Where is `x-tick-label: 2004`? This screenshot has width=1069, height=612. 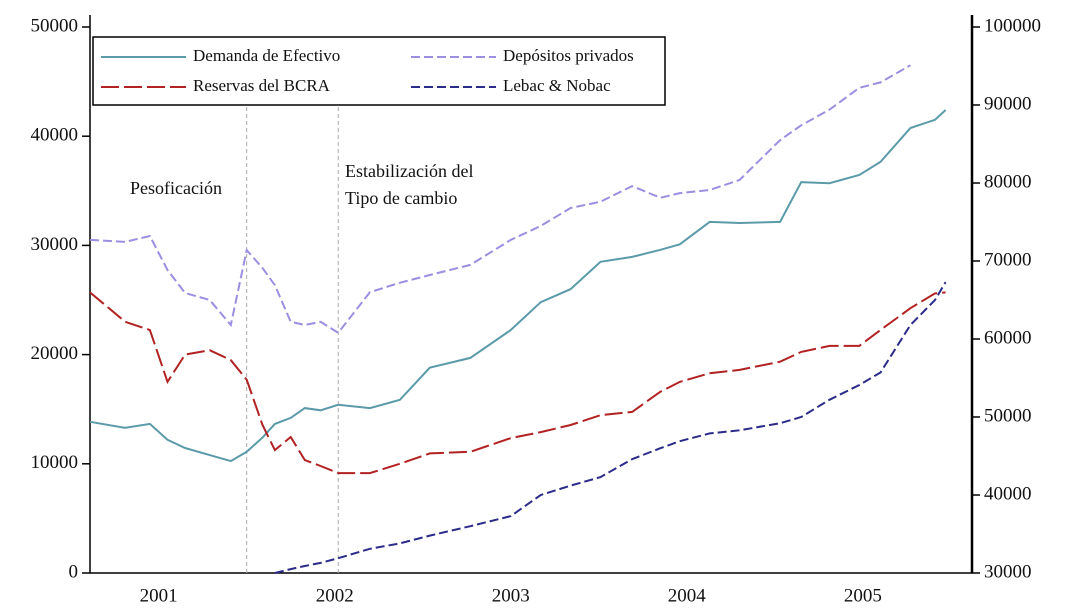
x-tick-label: 2004 is located at coordinates (687, 595).